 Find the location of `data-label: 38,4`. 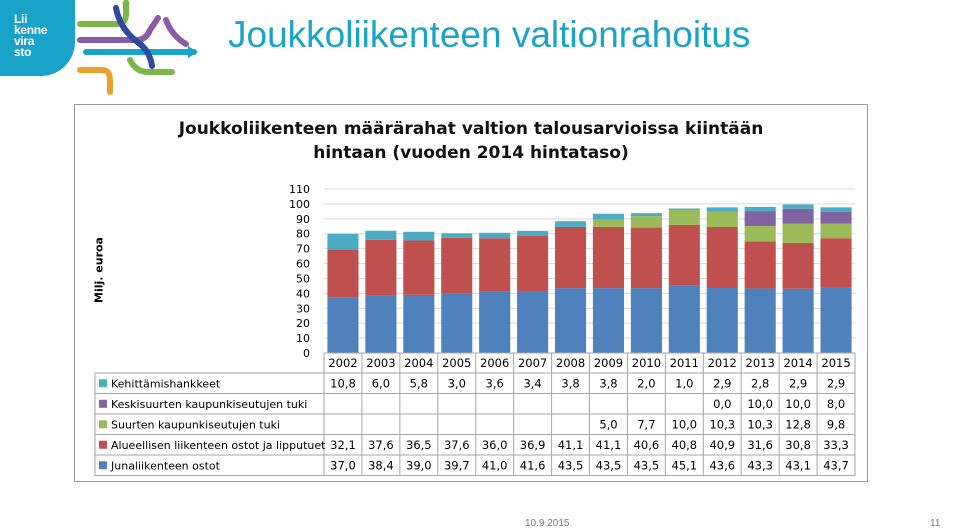

data-label: 38,4 is located at coordinates (381, 465).